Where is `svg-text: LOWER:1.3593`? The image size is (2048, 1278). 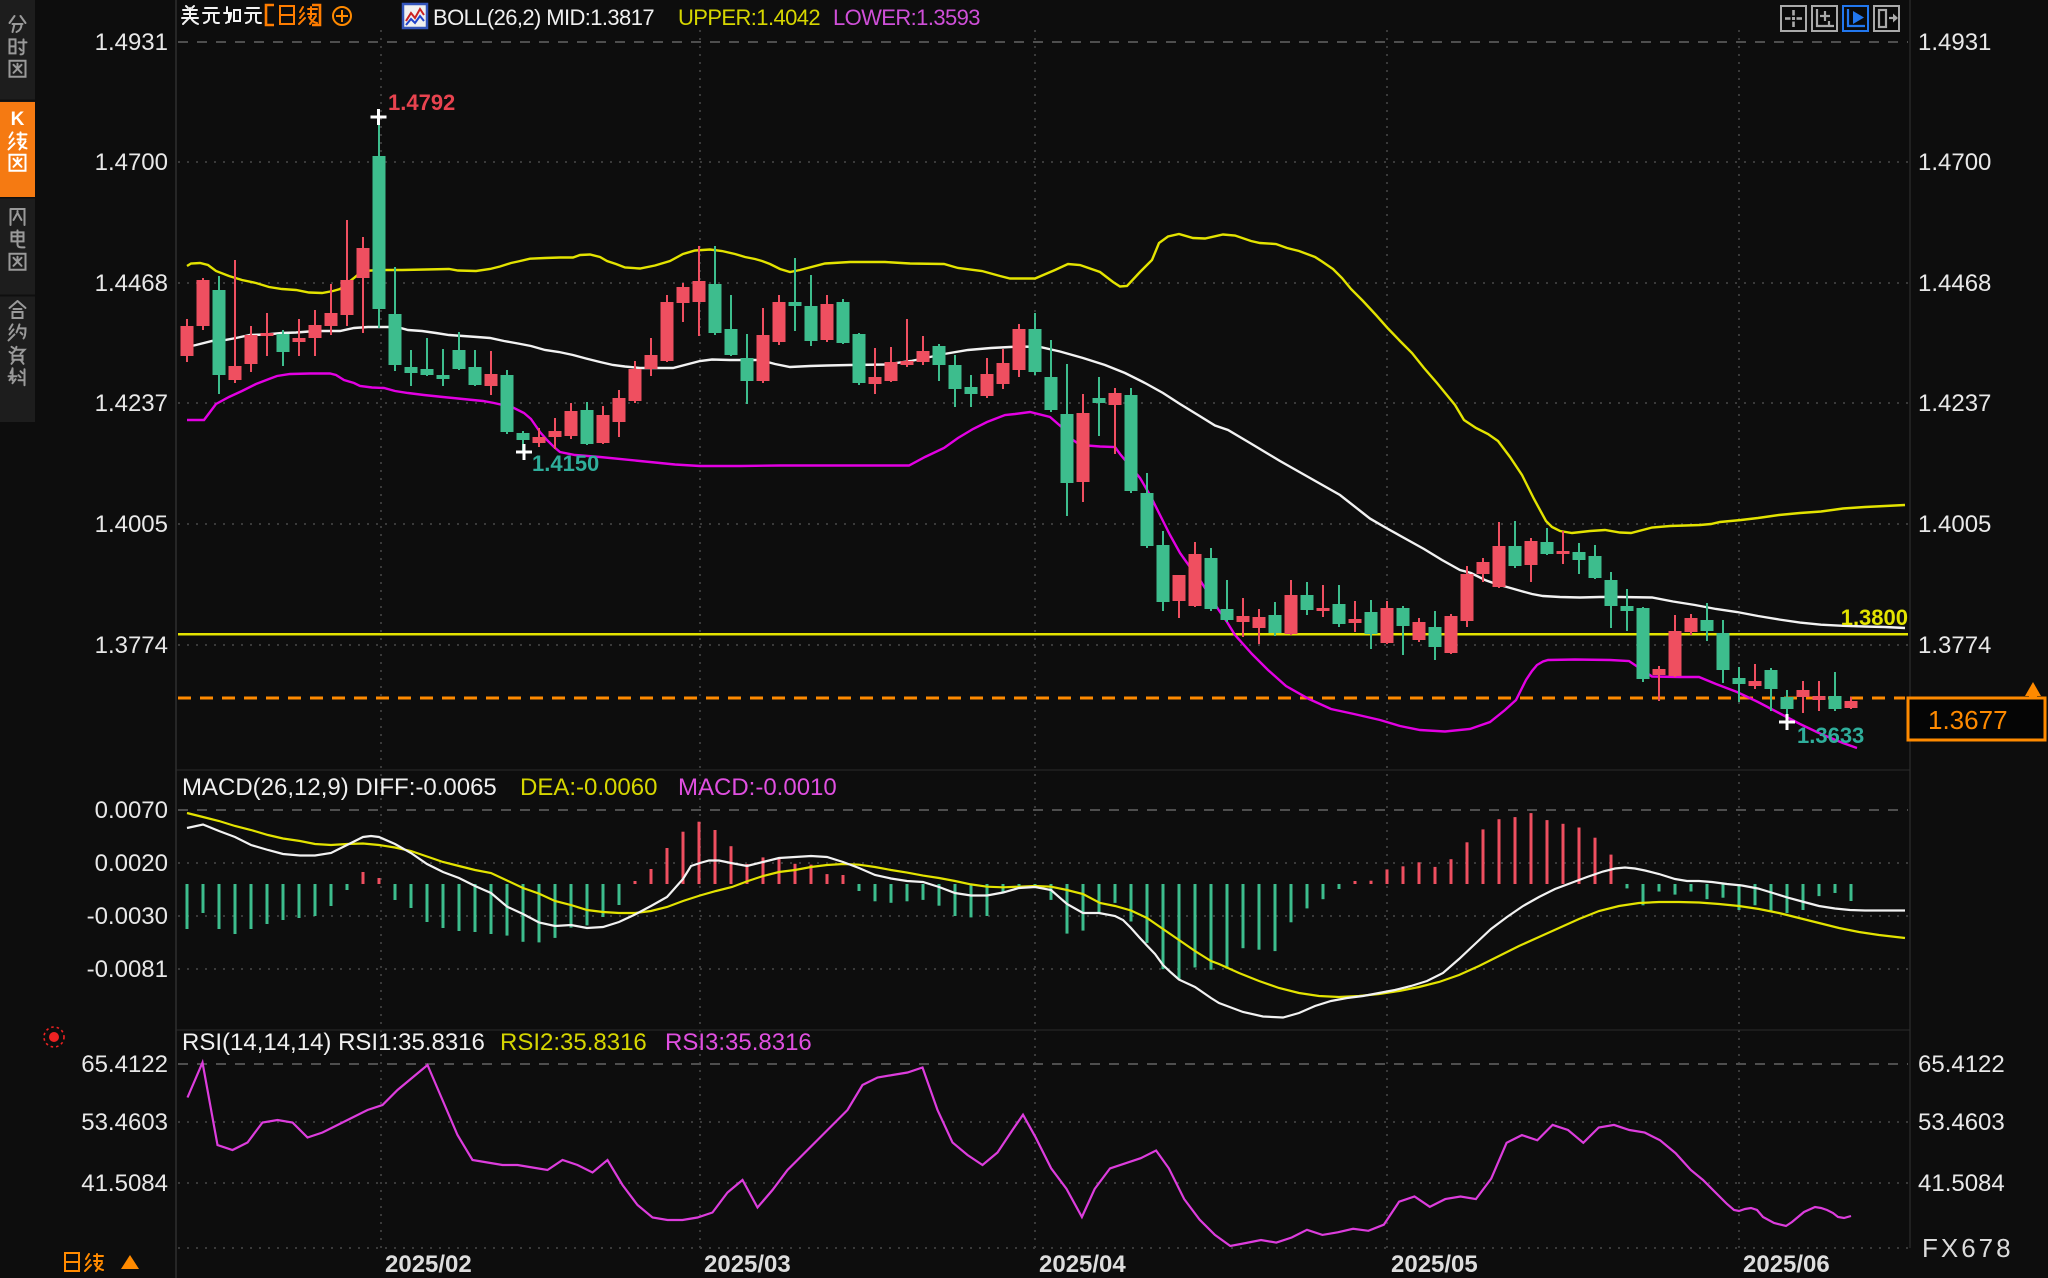 svg-text: LOWER:1.3593 is located at coordinates (906, 17).